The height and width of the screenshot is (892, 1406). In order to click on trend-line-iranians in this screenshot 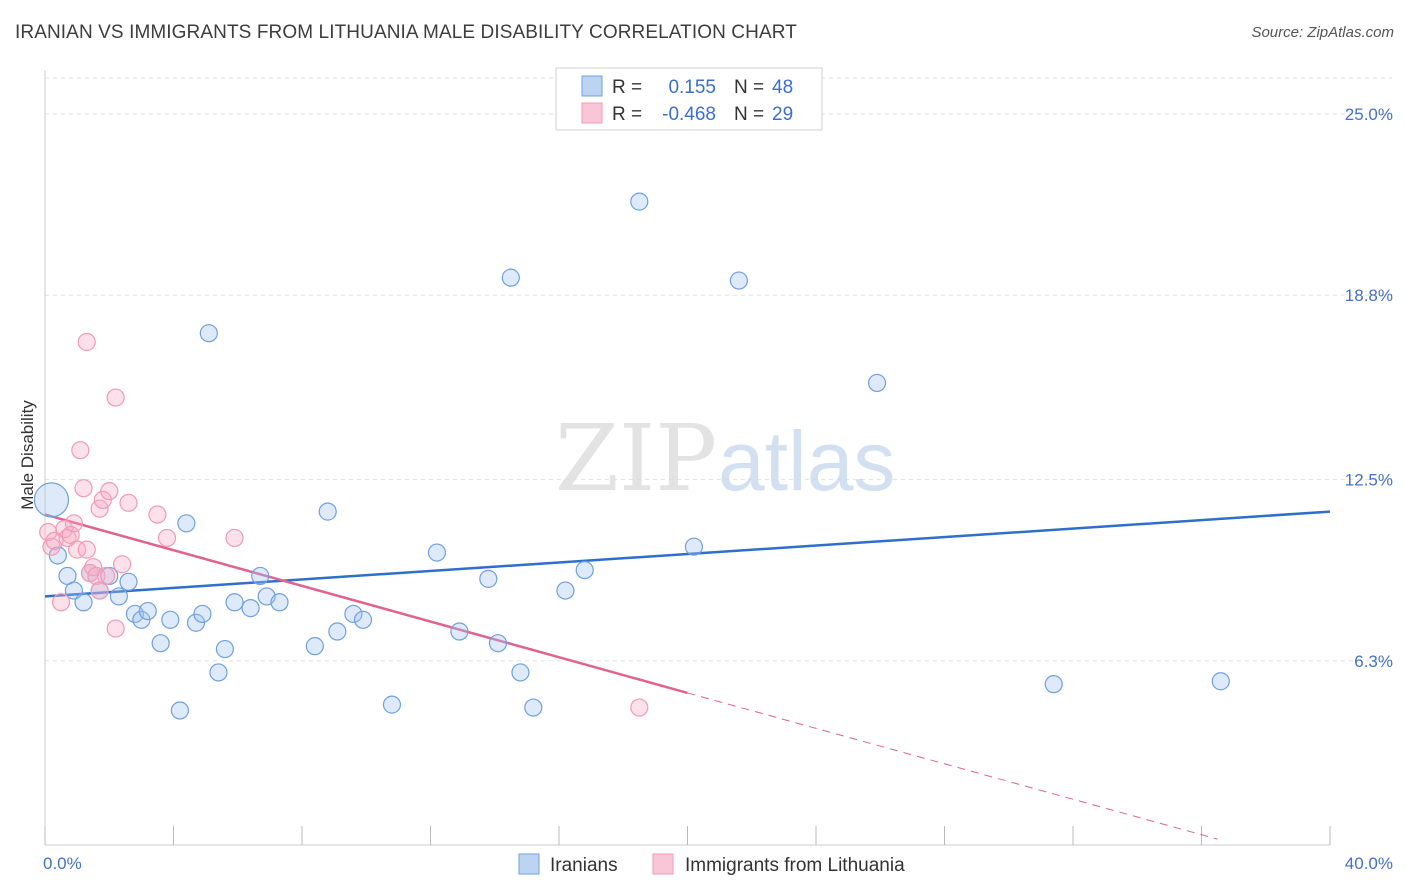, I will do `click(687, 554)`.